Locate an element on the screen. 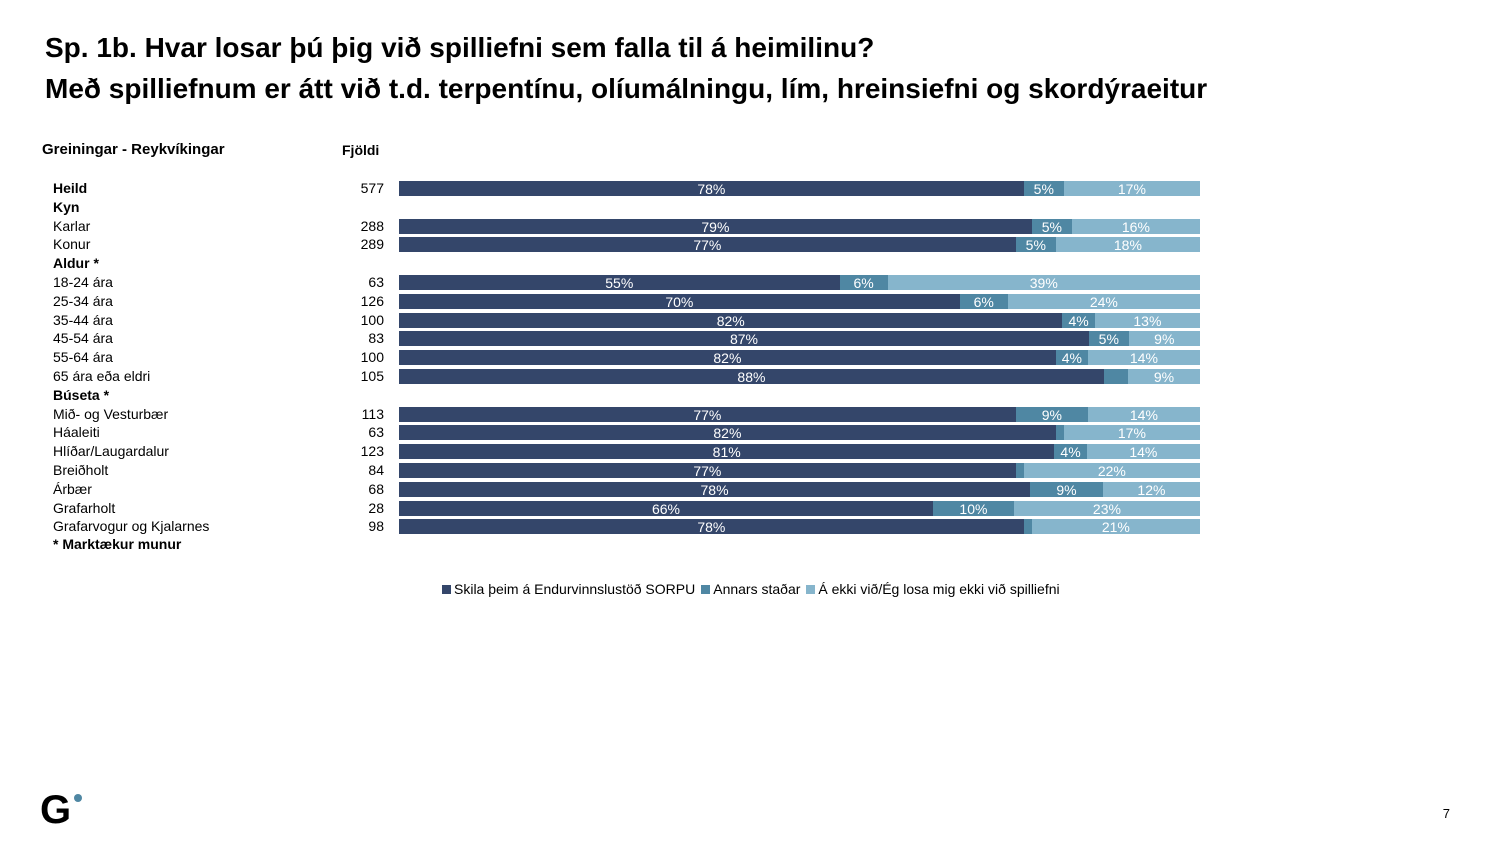 Image resolution: width=1500 pixels, height=844 pixels. bar-segment: 82% is located at coordinates (727, 358).